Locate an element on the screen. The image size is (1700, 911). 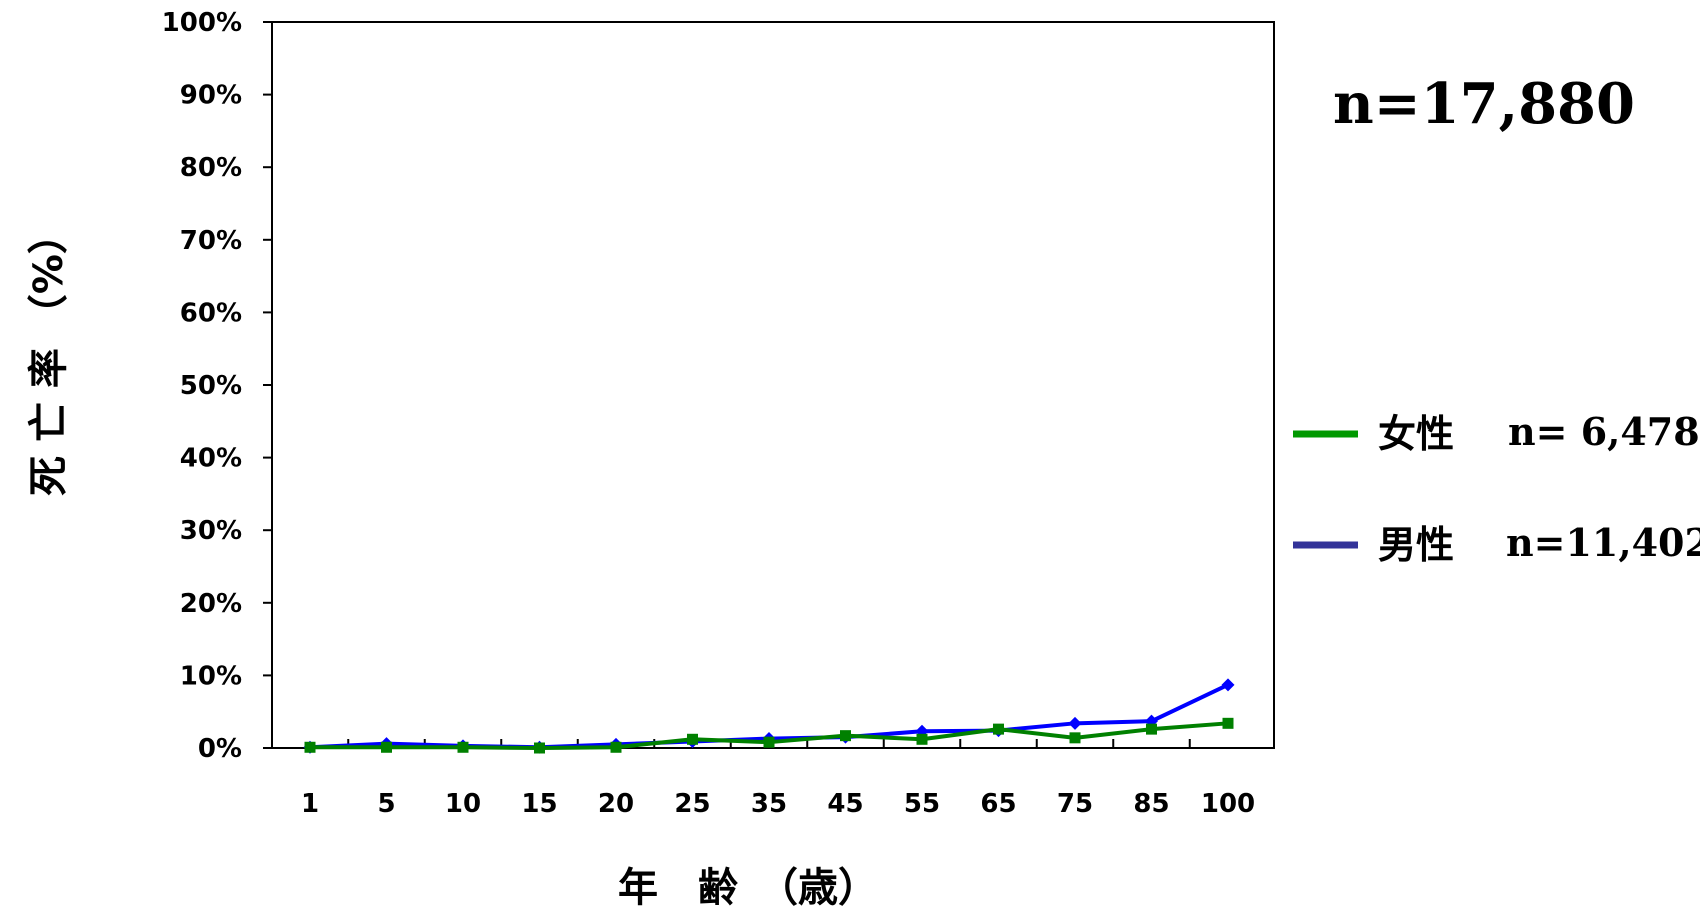
x-axis-title: 年 齢 （歳） is located at coordinates (748, 888).